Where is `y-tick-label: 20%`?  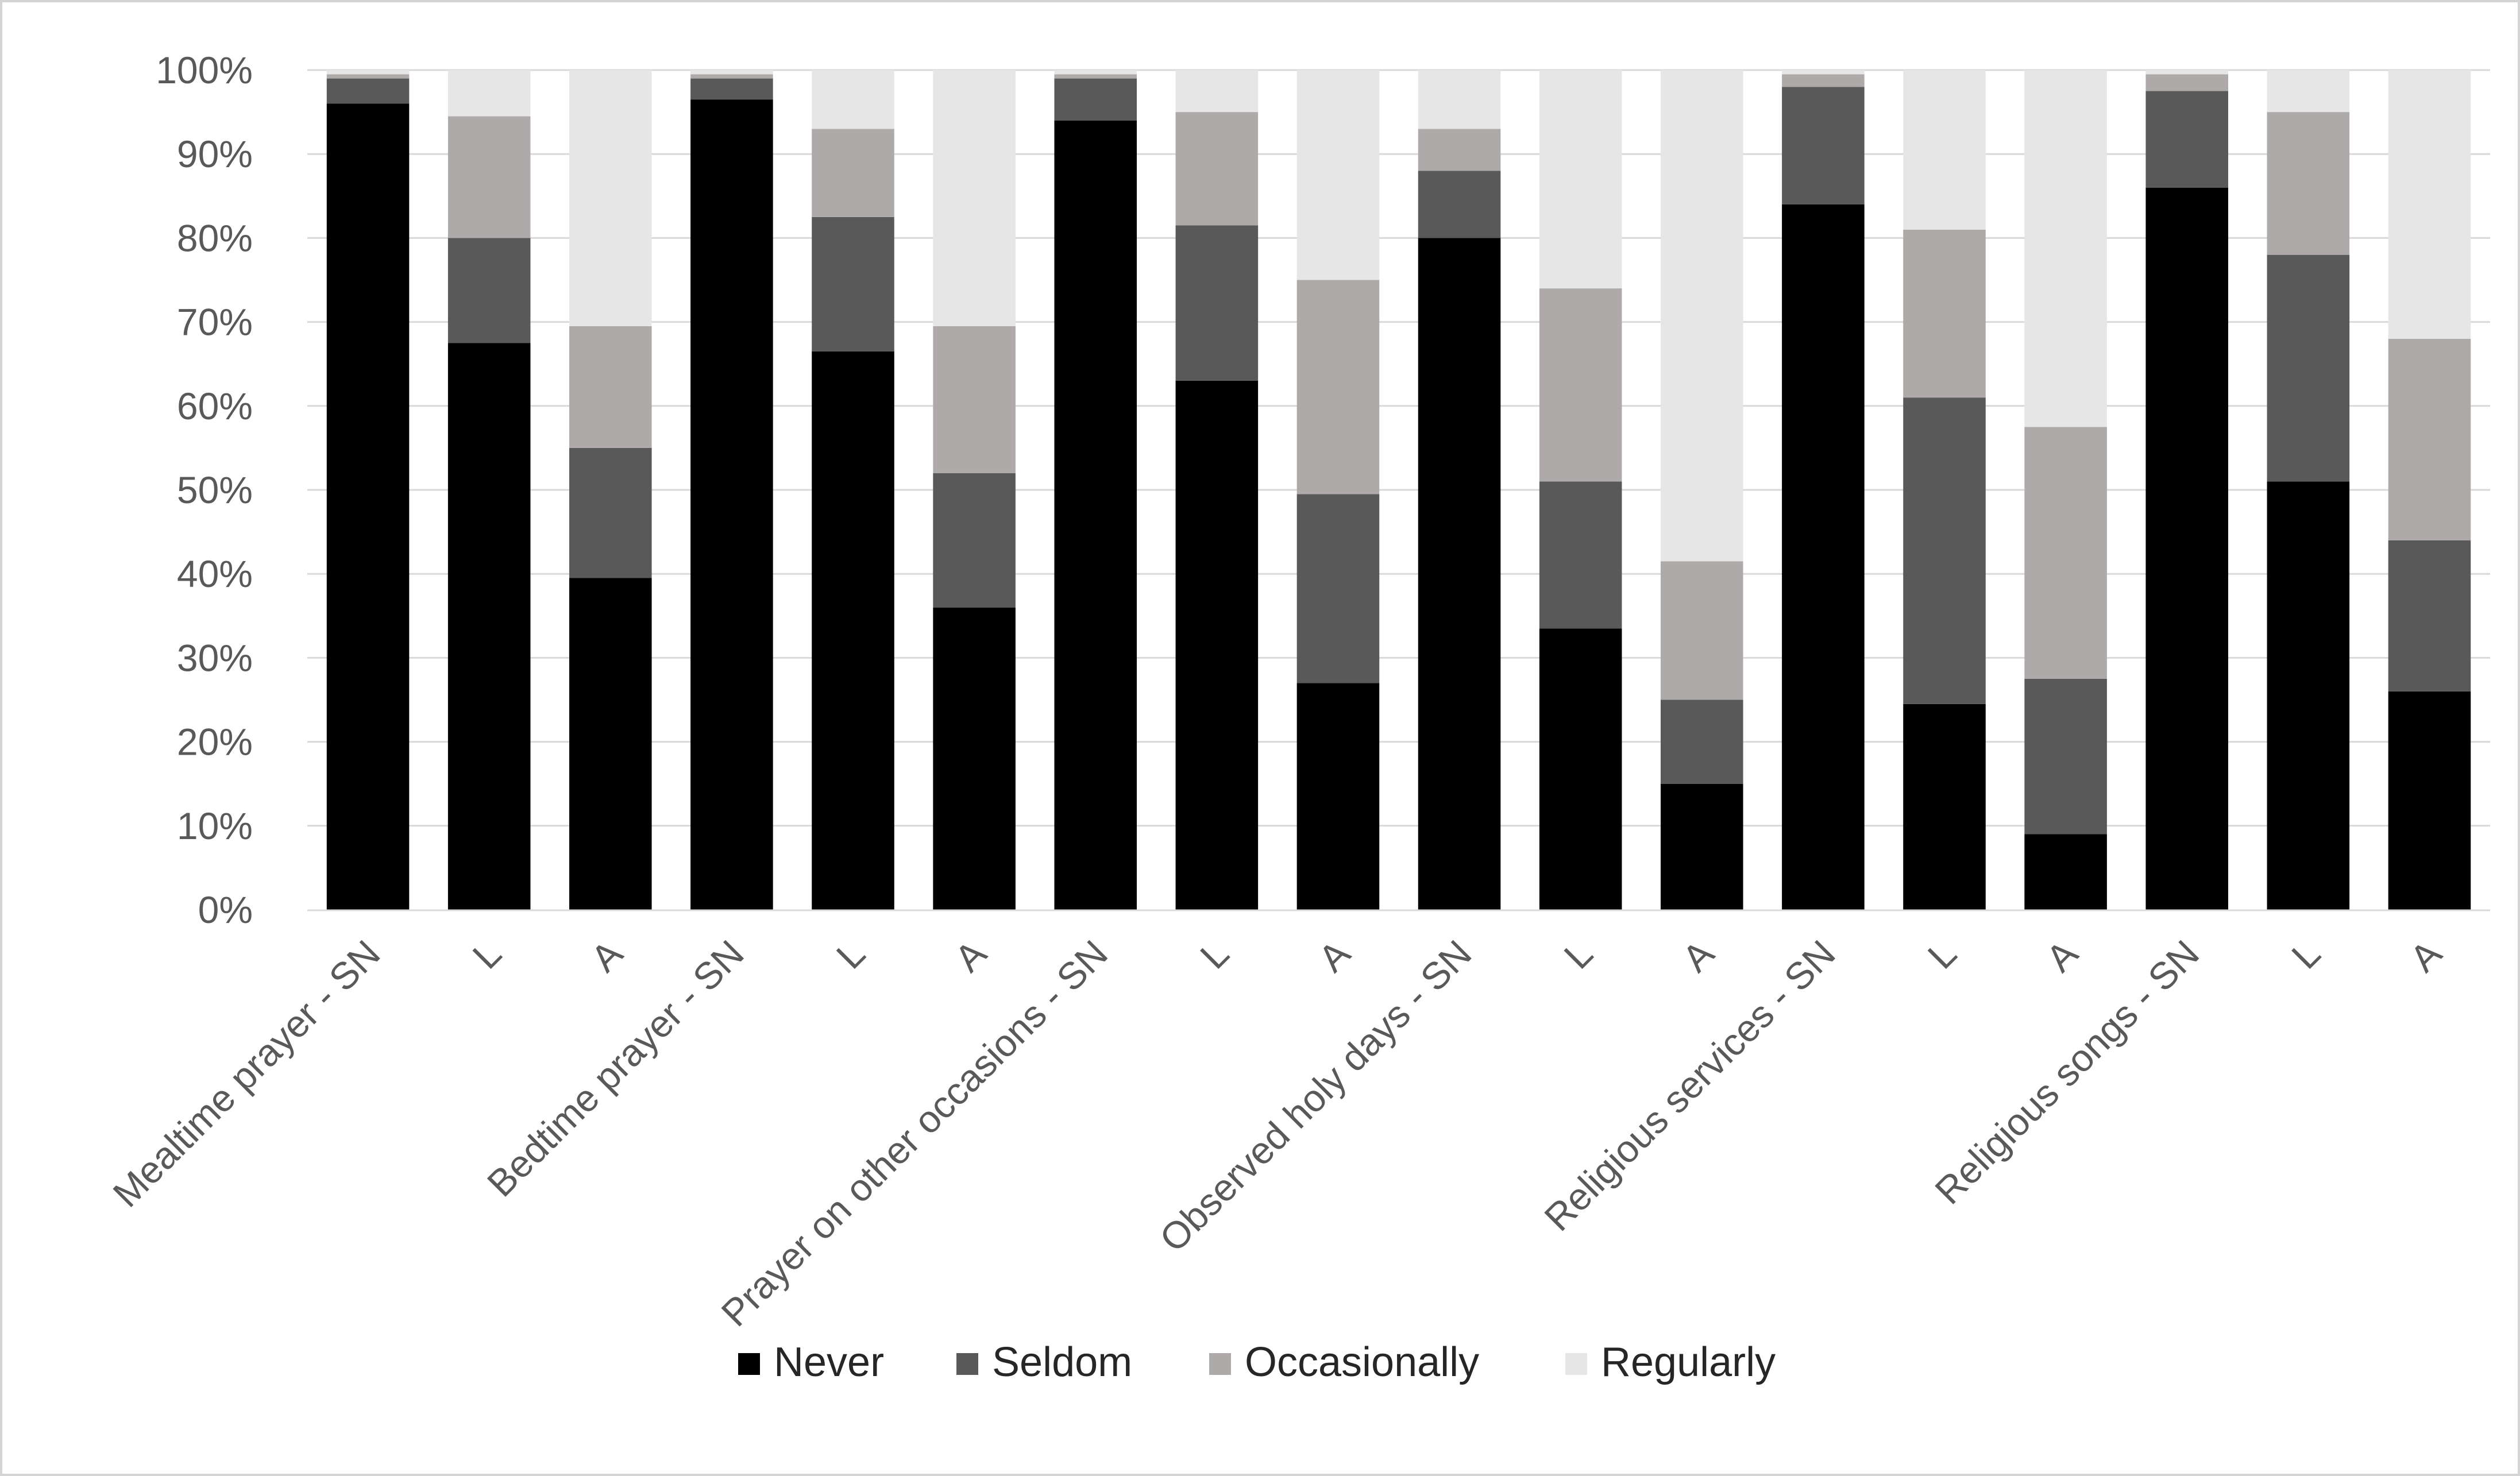
y-tick-label: 20% is located at coordinates (215, 742).